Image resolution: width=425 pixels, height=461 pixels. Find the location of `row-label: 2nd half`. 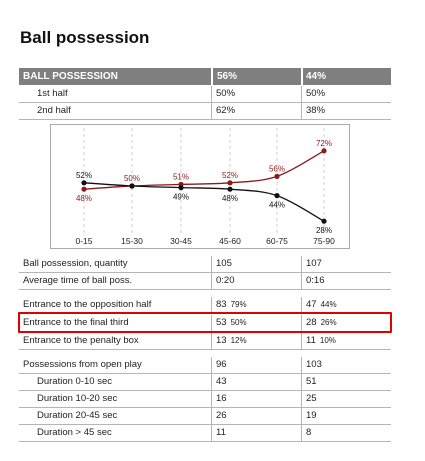

row-label: 2nd half is located at coordinates (54, 110).